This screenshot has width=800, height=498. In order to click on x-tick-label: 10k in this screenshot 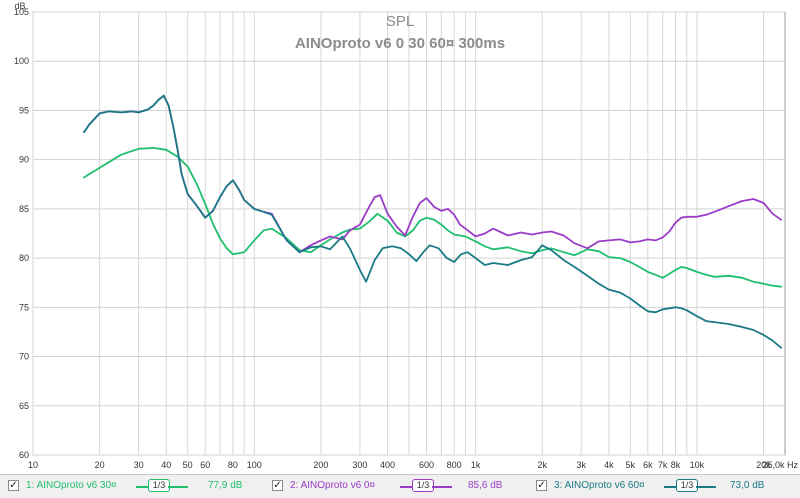, I will do `click(697, 465)`.